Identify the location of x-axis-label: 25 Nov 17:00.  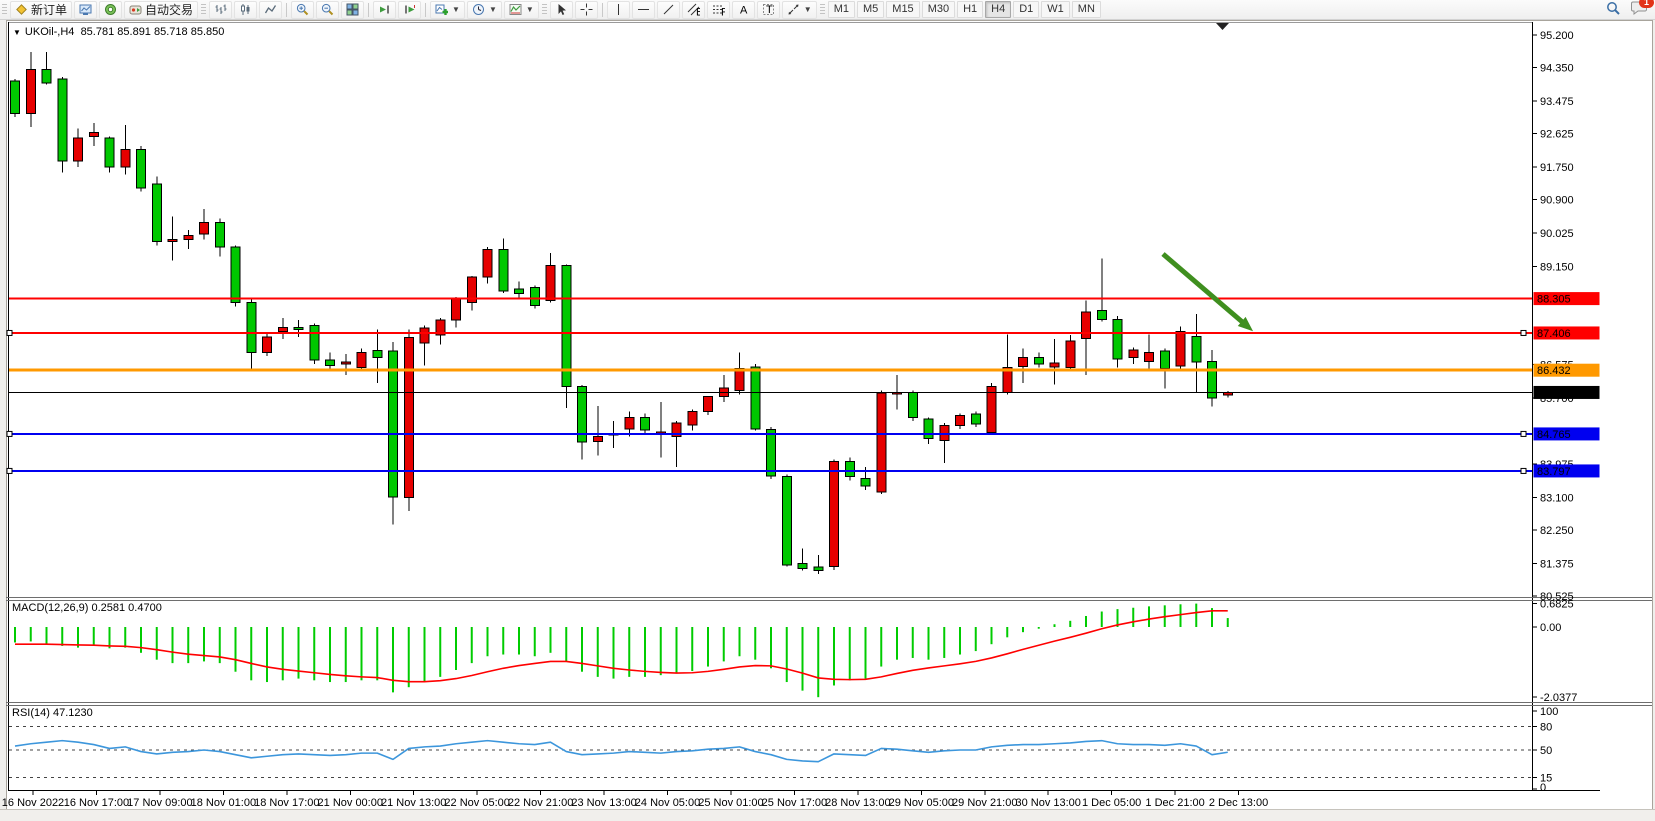
(794, 803).